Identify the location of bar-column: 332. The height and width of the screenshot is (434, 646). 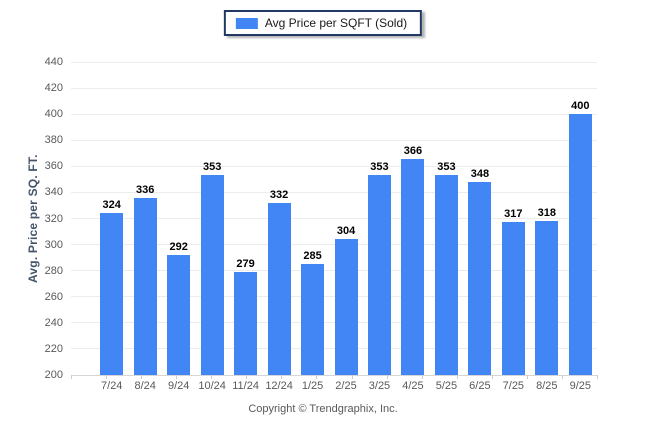
(278, 218).